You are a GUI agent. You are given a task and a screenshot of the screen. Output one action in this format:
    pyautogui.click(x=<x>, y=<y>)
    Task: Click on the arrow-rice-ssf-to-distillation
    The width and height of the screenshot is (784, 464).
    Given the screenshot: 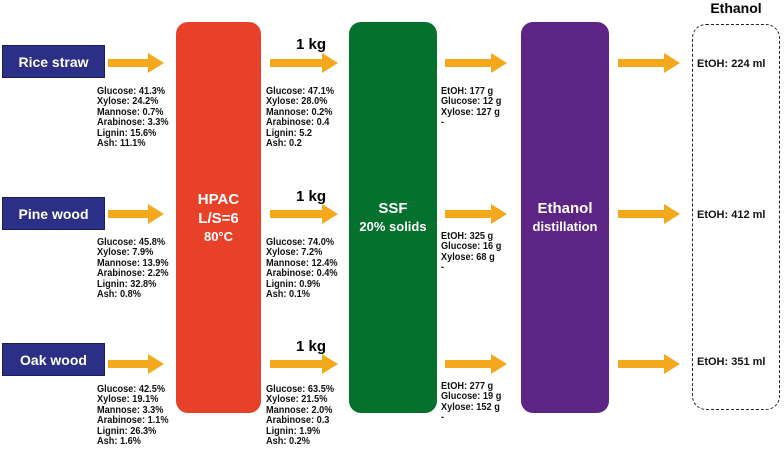 What is the action you would take?
    pyautogui.click(x=476, y=63)
    